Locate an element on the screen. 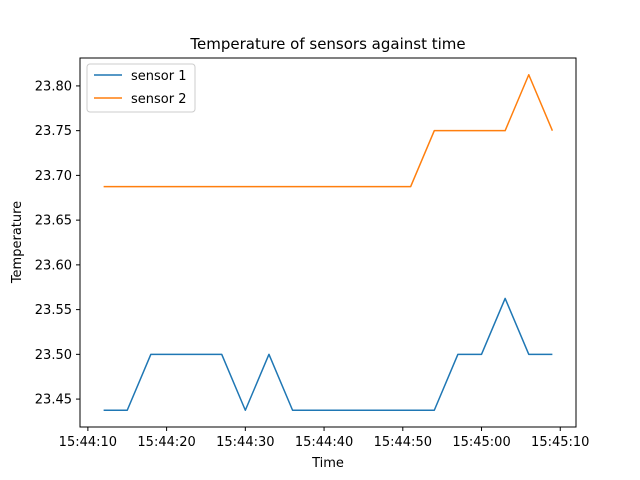 This screenshot has width=640, height=480. legend-box is located at coordinates (141, 88).